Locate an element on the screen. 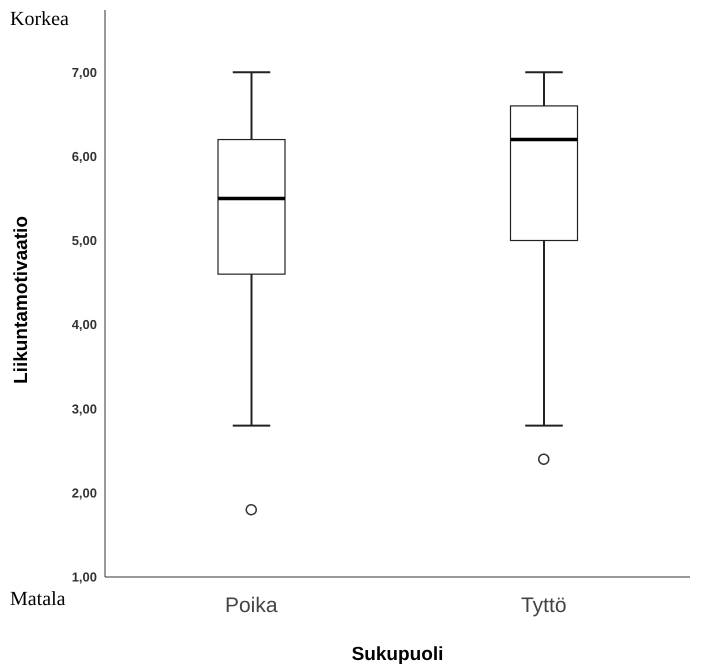 This screenshot has height=671, width=704. x-tick-label: Tyttö is located at coordinates (543, 605).